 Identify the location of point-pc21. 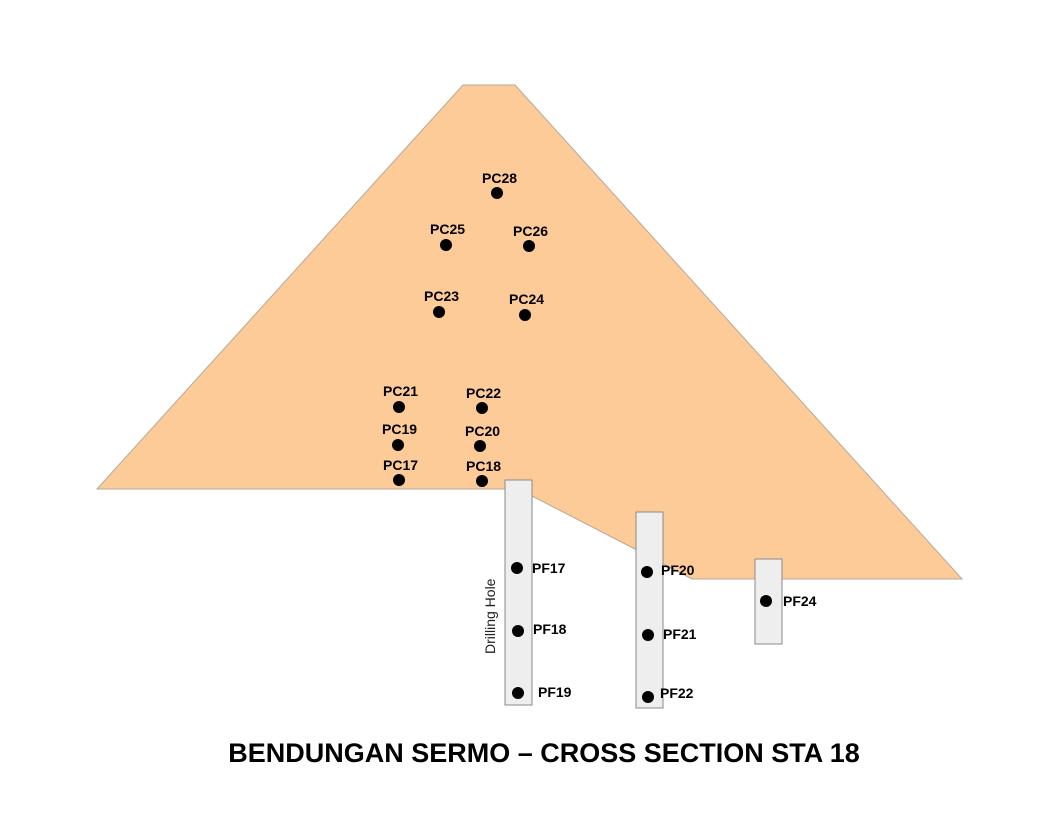
(399, 407).